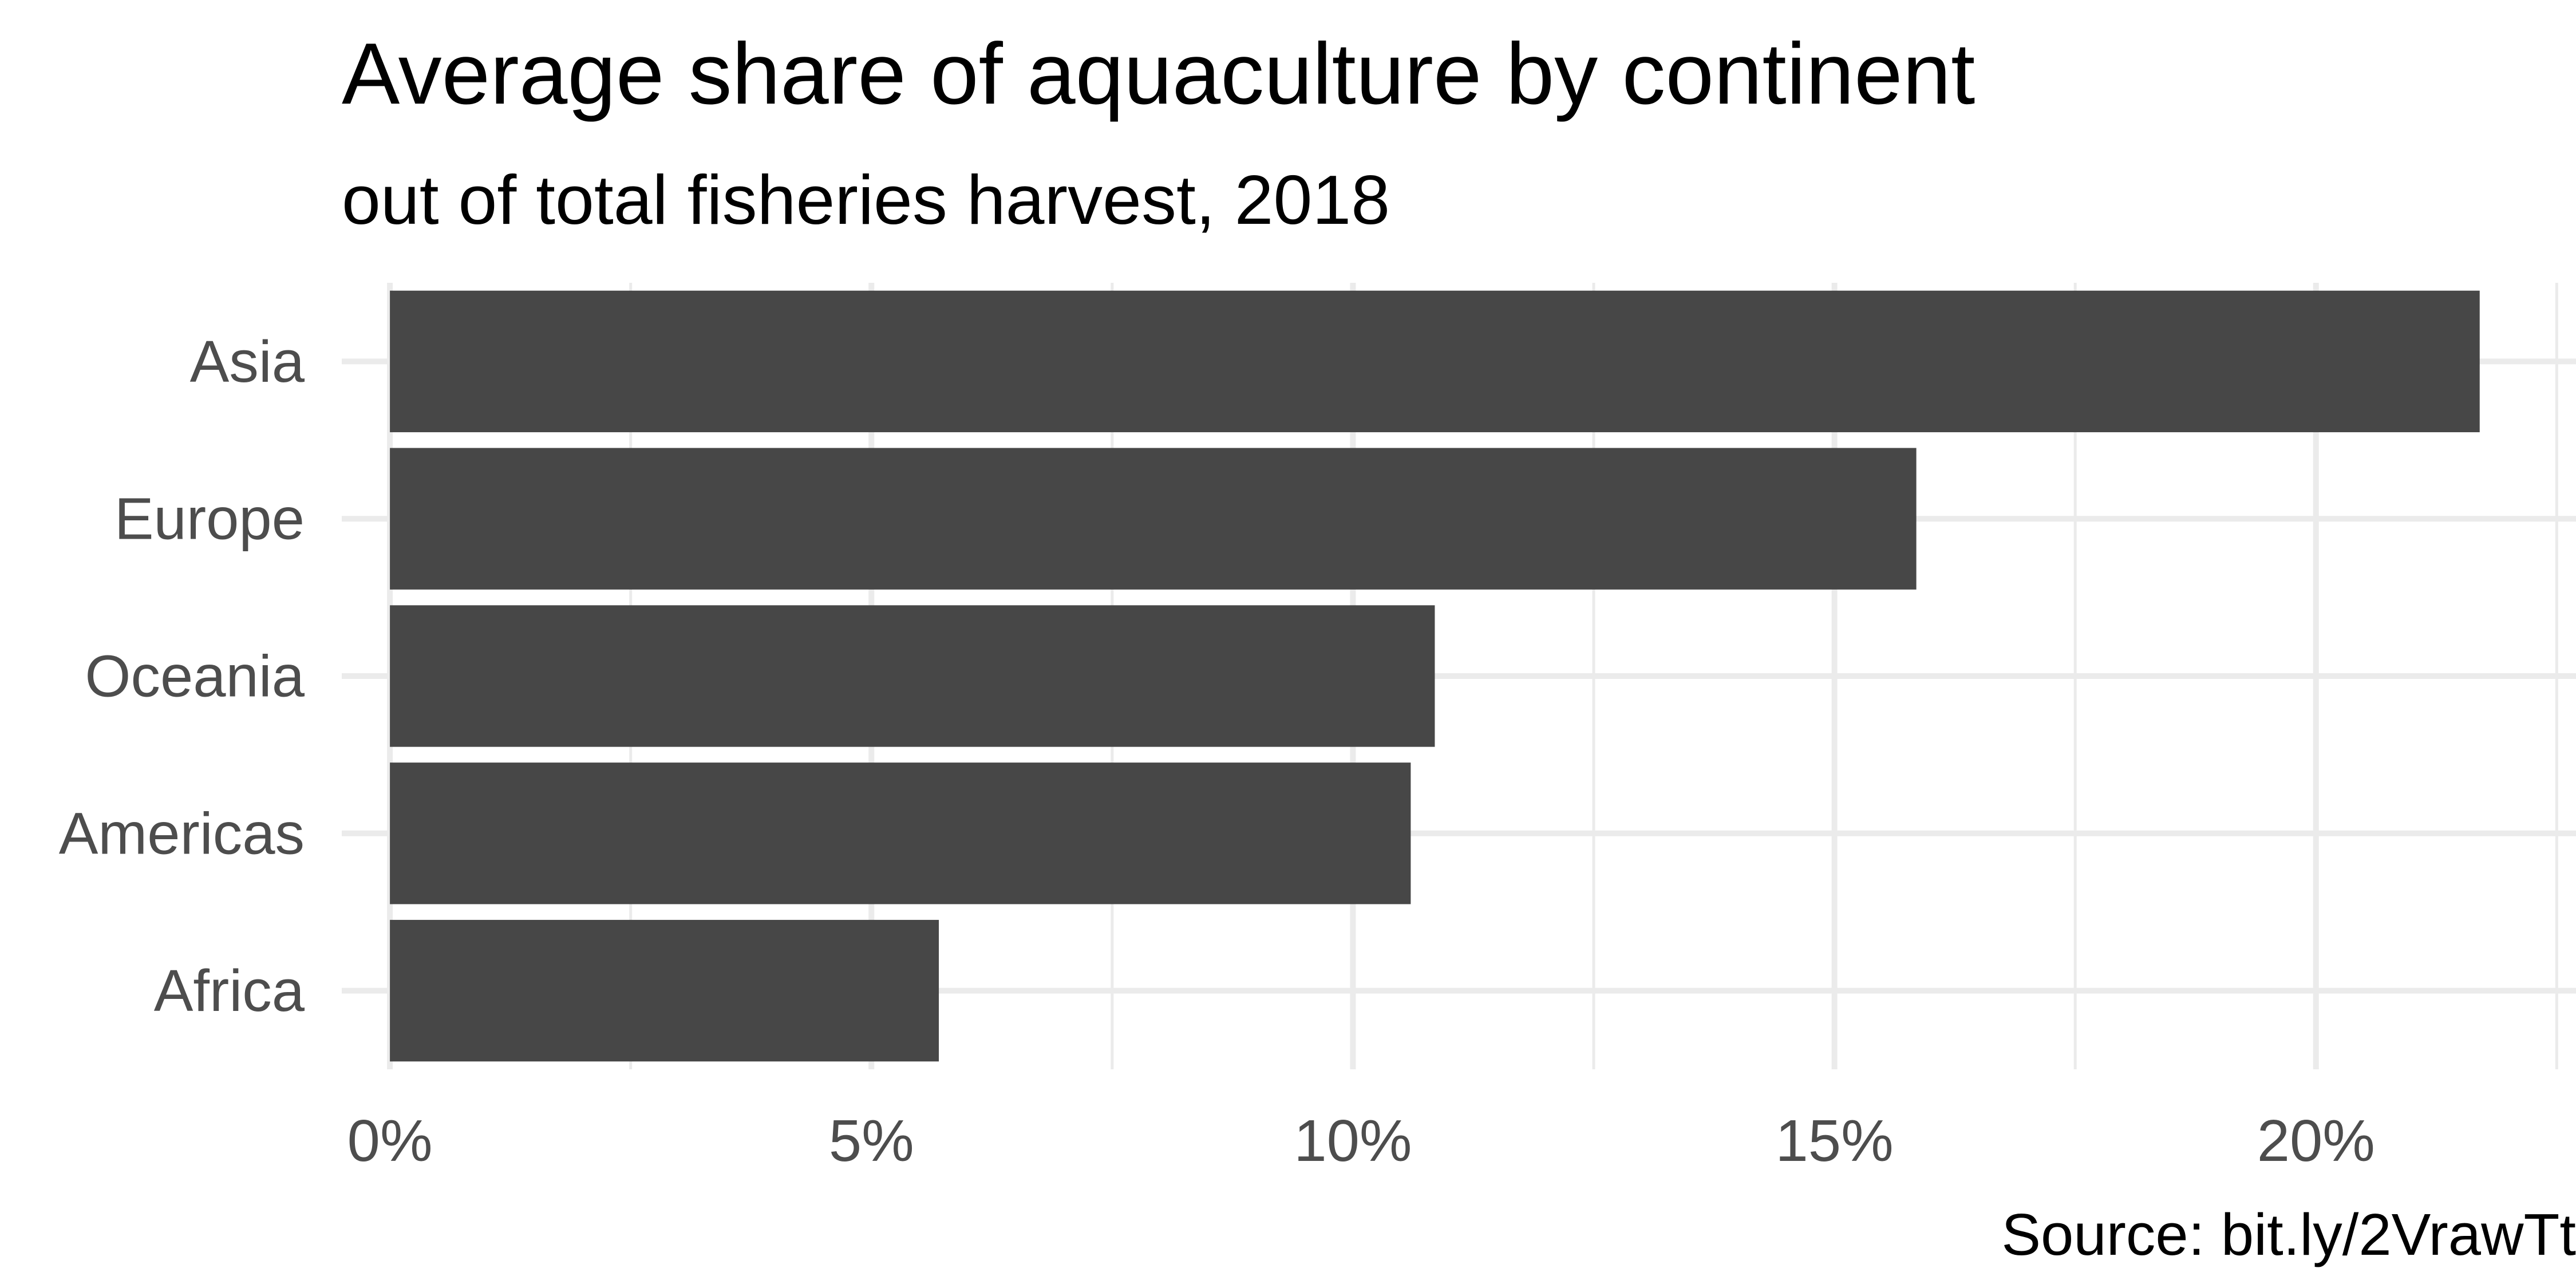  I want to click on y-axis-labels: Africa Americas Oceania Europe Asia, so click(182, 676).